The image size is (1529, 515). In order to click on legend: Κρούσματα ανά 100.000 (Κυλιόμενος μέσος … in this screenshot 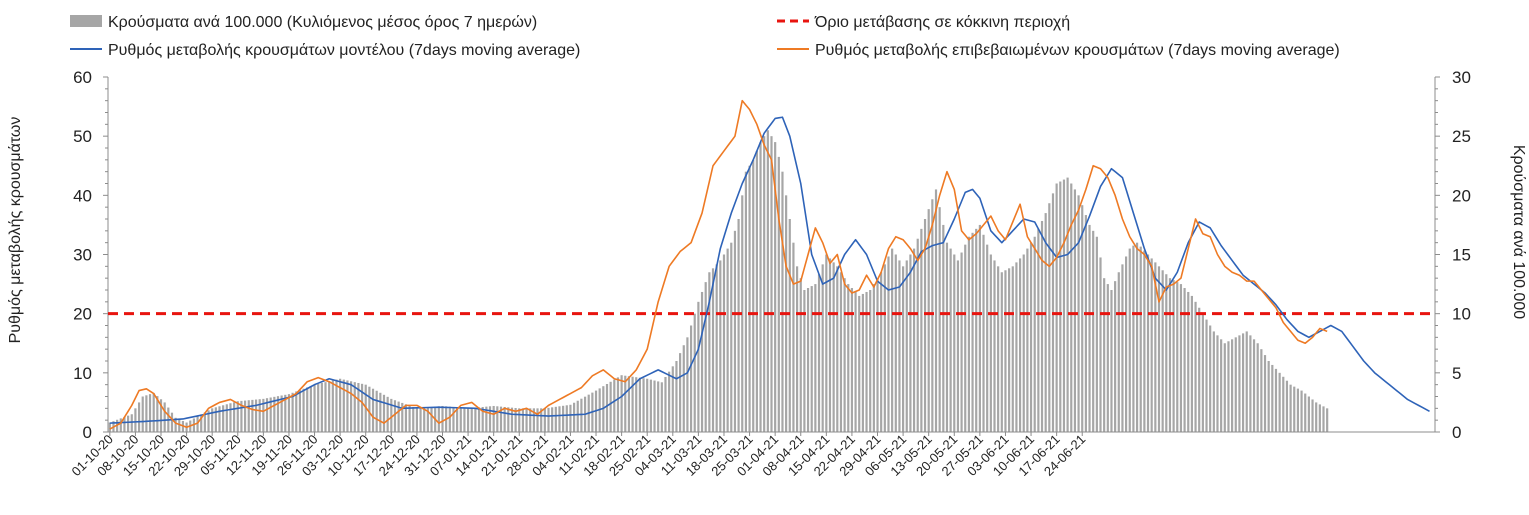, I will do `click(705, 36)`.